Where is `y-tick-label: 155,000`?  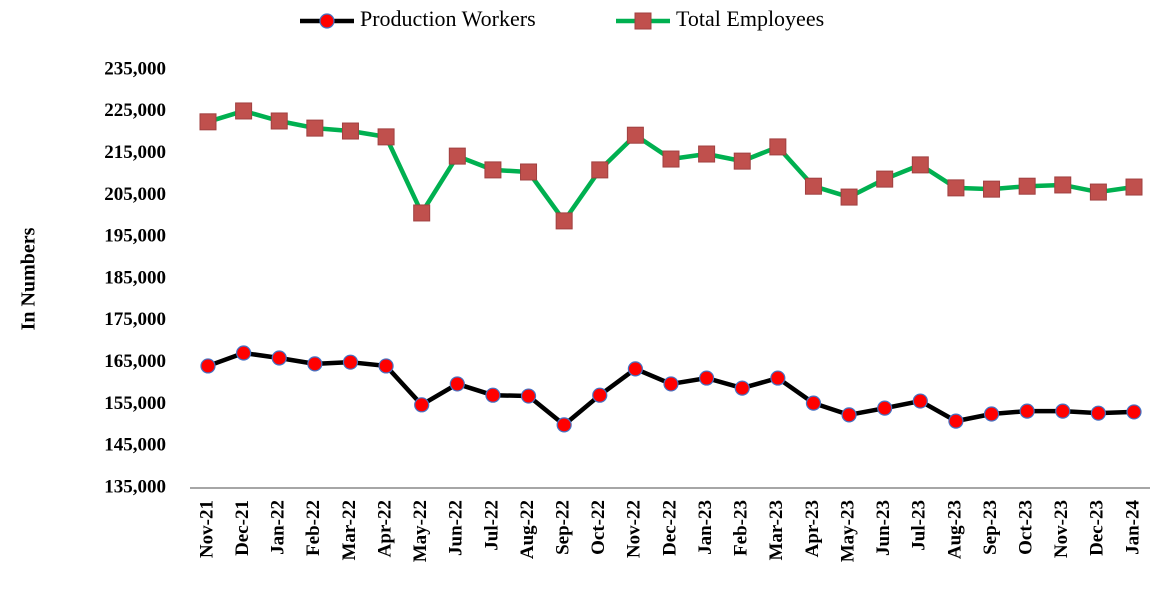
y-tick-label: 155,000 is located at coordinates (135, 403).